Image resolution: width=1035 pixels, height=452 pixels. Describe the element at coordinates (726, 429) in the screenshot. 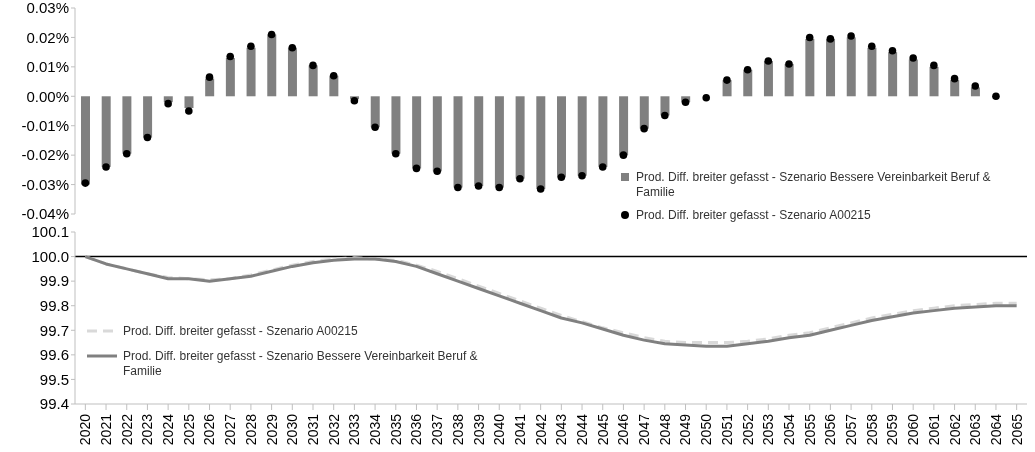

I see `x-tick-label: 2051` at that location.